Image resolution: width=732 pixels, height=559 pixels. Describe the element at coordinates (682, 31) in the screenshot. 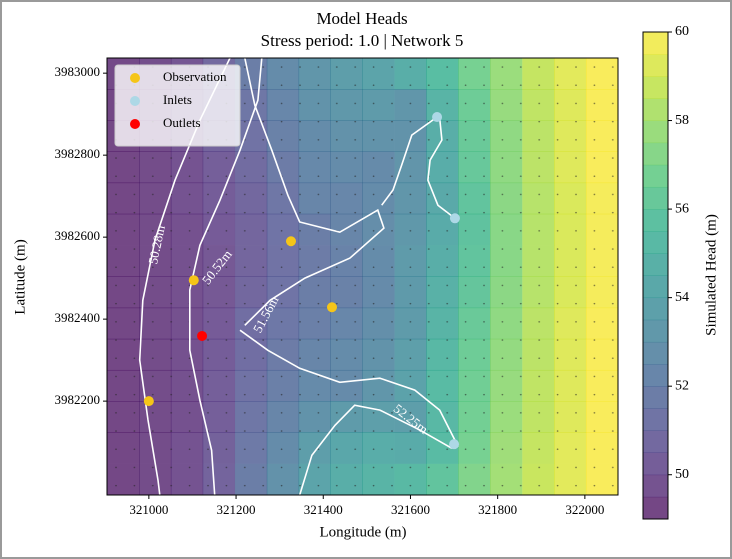

I see `colorbar-tick-label: 60` at that location.